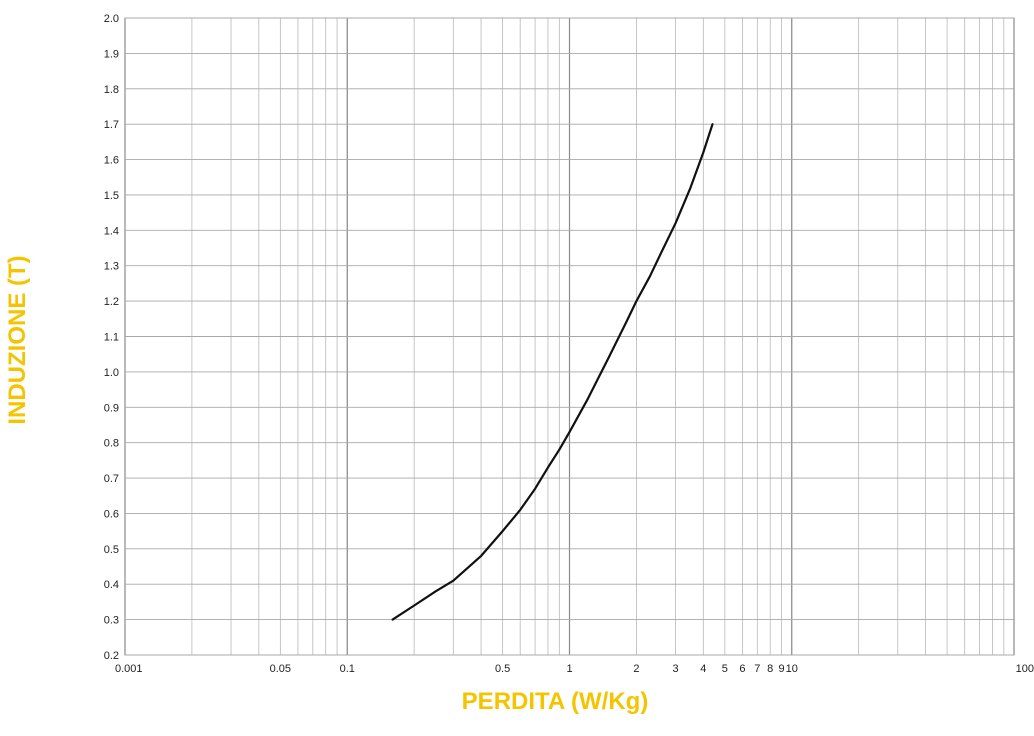  I want to click on y-tick-label: 0.7, so click(111, 479).